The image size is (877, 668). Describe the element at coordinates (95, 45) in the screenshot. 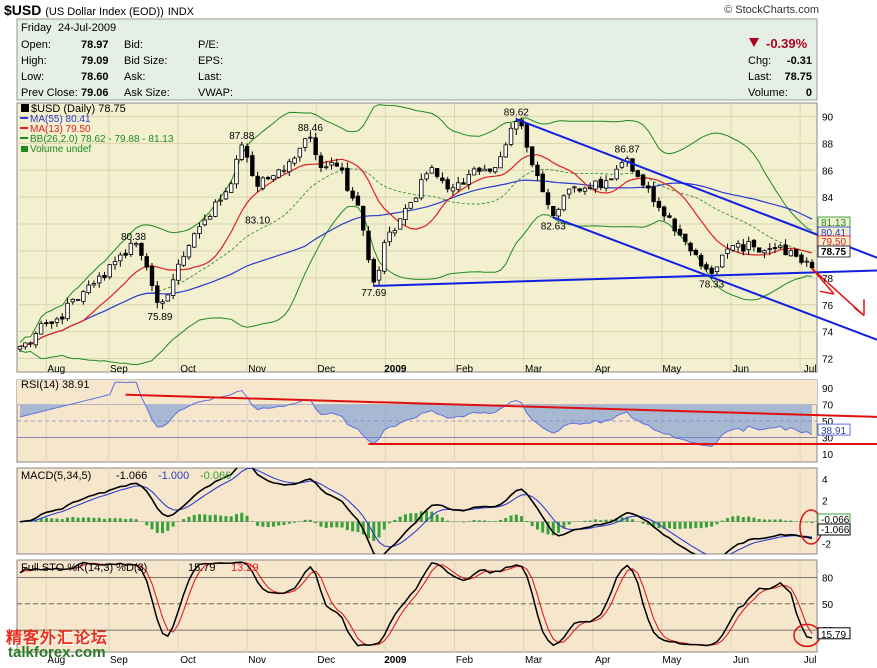

I see `open-value: 78.97` at that location.